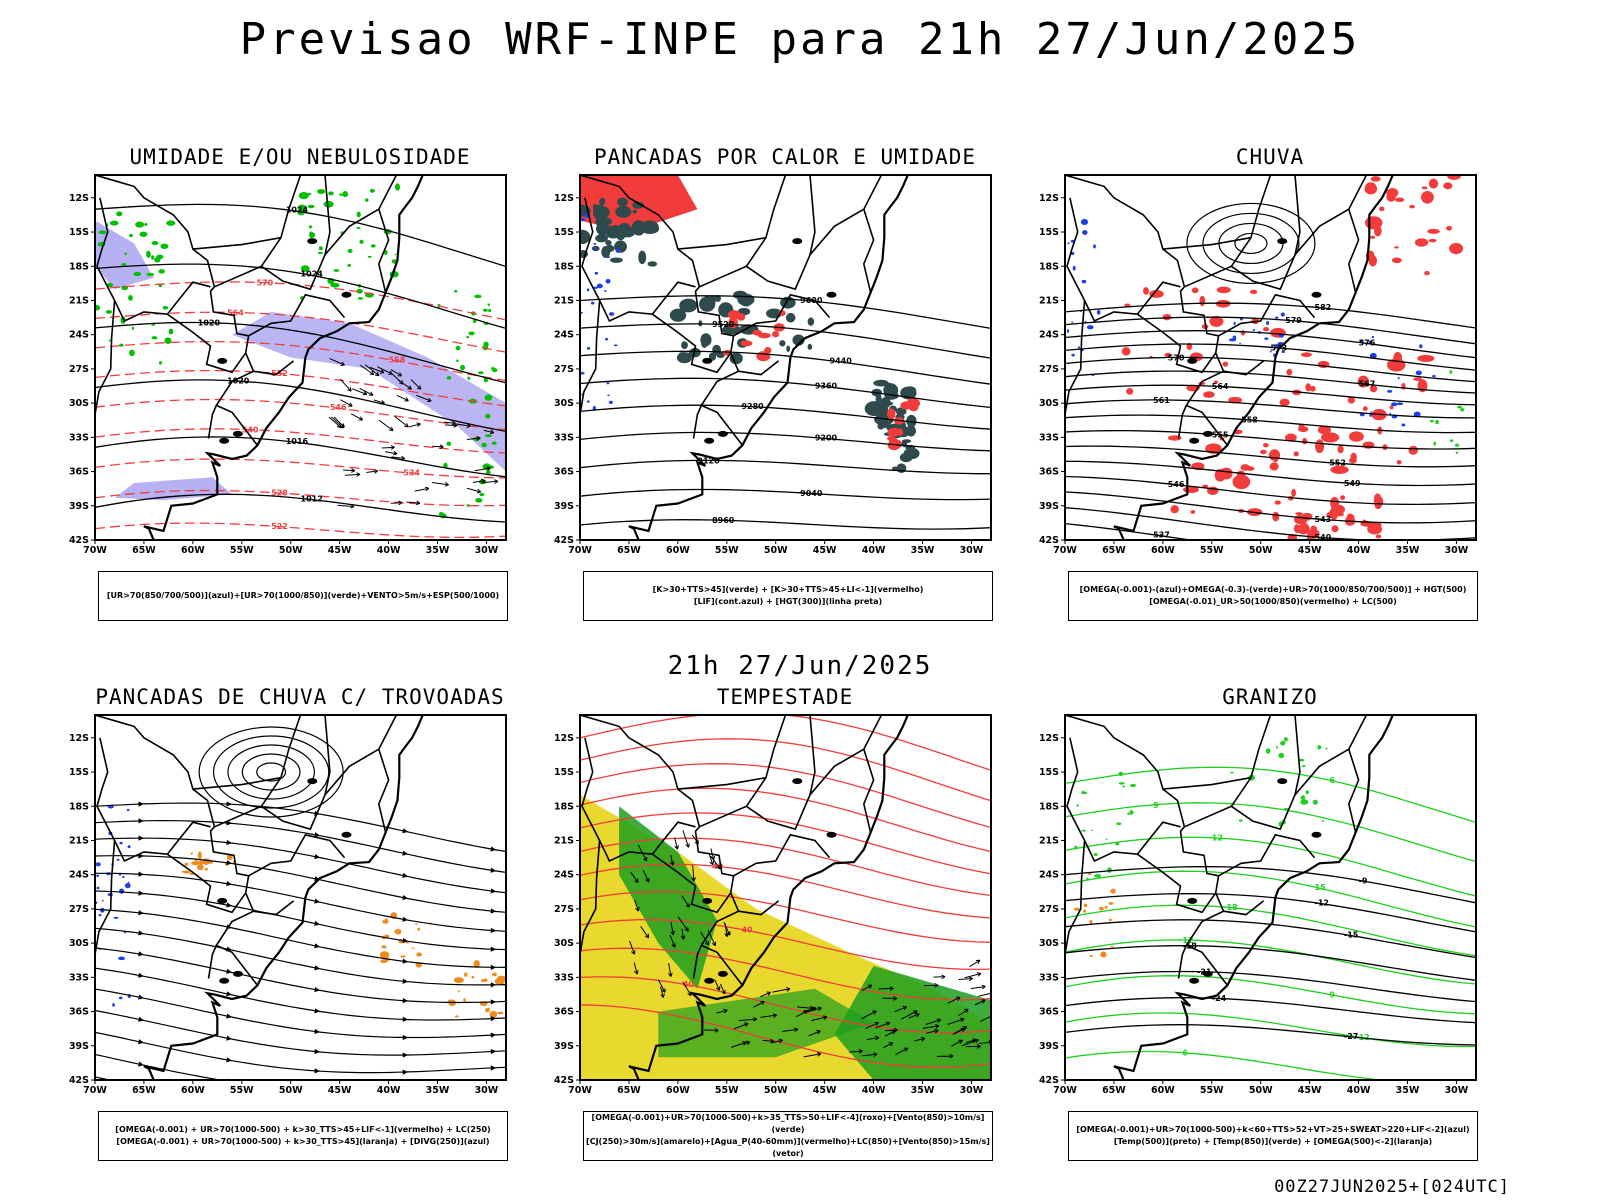  What do you see at coordinates (271, 772) in the screenshot?
I see `streamline-circulation` at bounding box center [271, 772].